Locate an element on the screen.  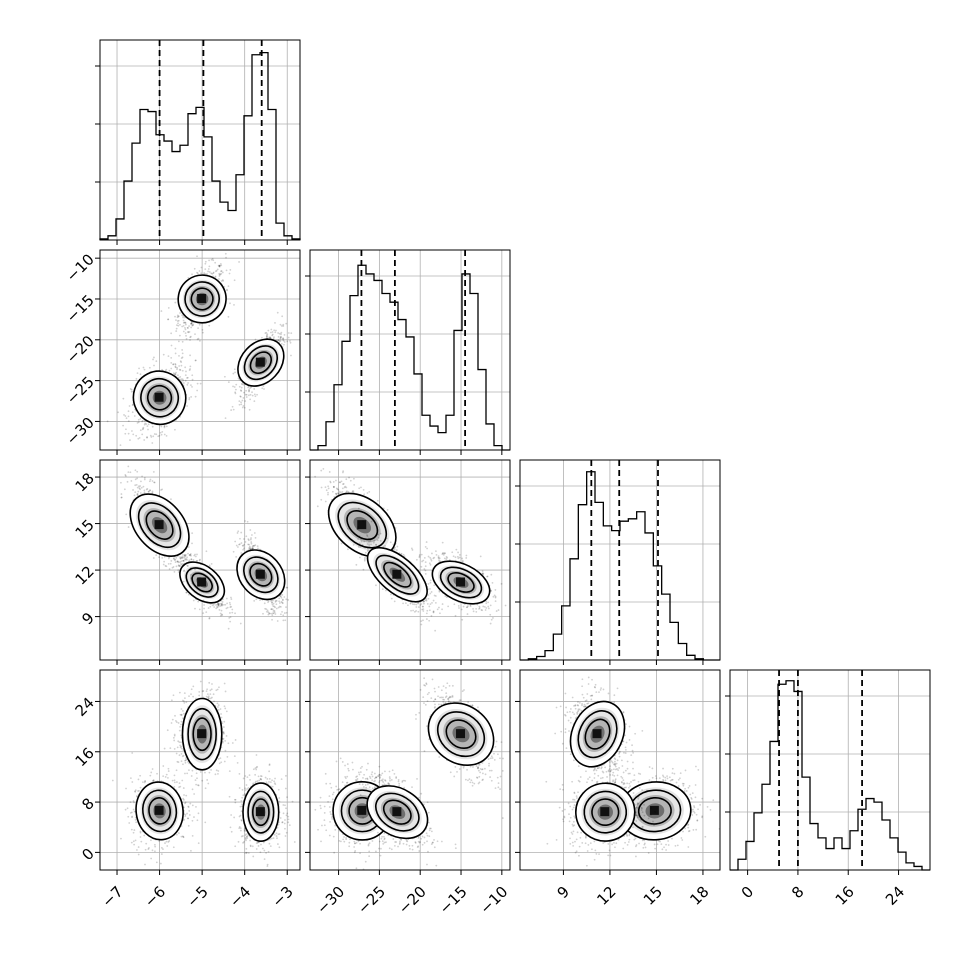
contour-line is located at coordinates (202, 299).